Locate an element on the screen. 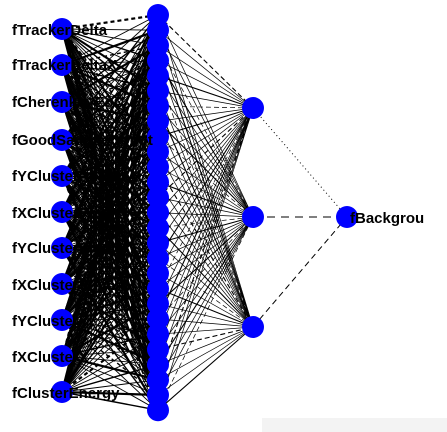 The height and width of the screenshot is (432, 447). input-label-4: fYClusterPhiW is located at coordinates (64, 176).